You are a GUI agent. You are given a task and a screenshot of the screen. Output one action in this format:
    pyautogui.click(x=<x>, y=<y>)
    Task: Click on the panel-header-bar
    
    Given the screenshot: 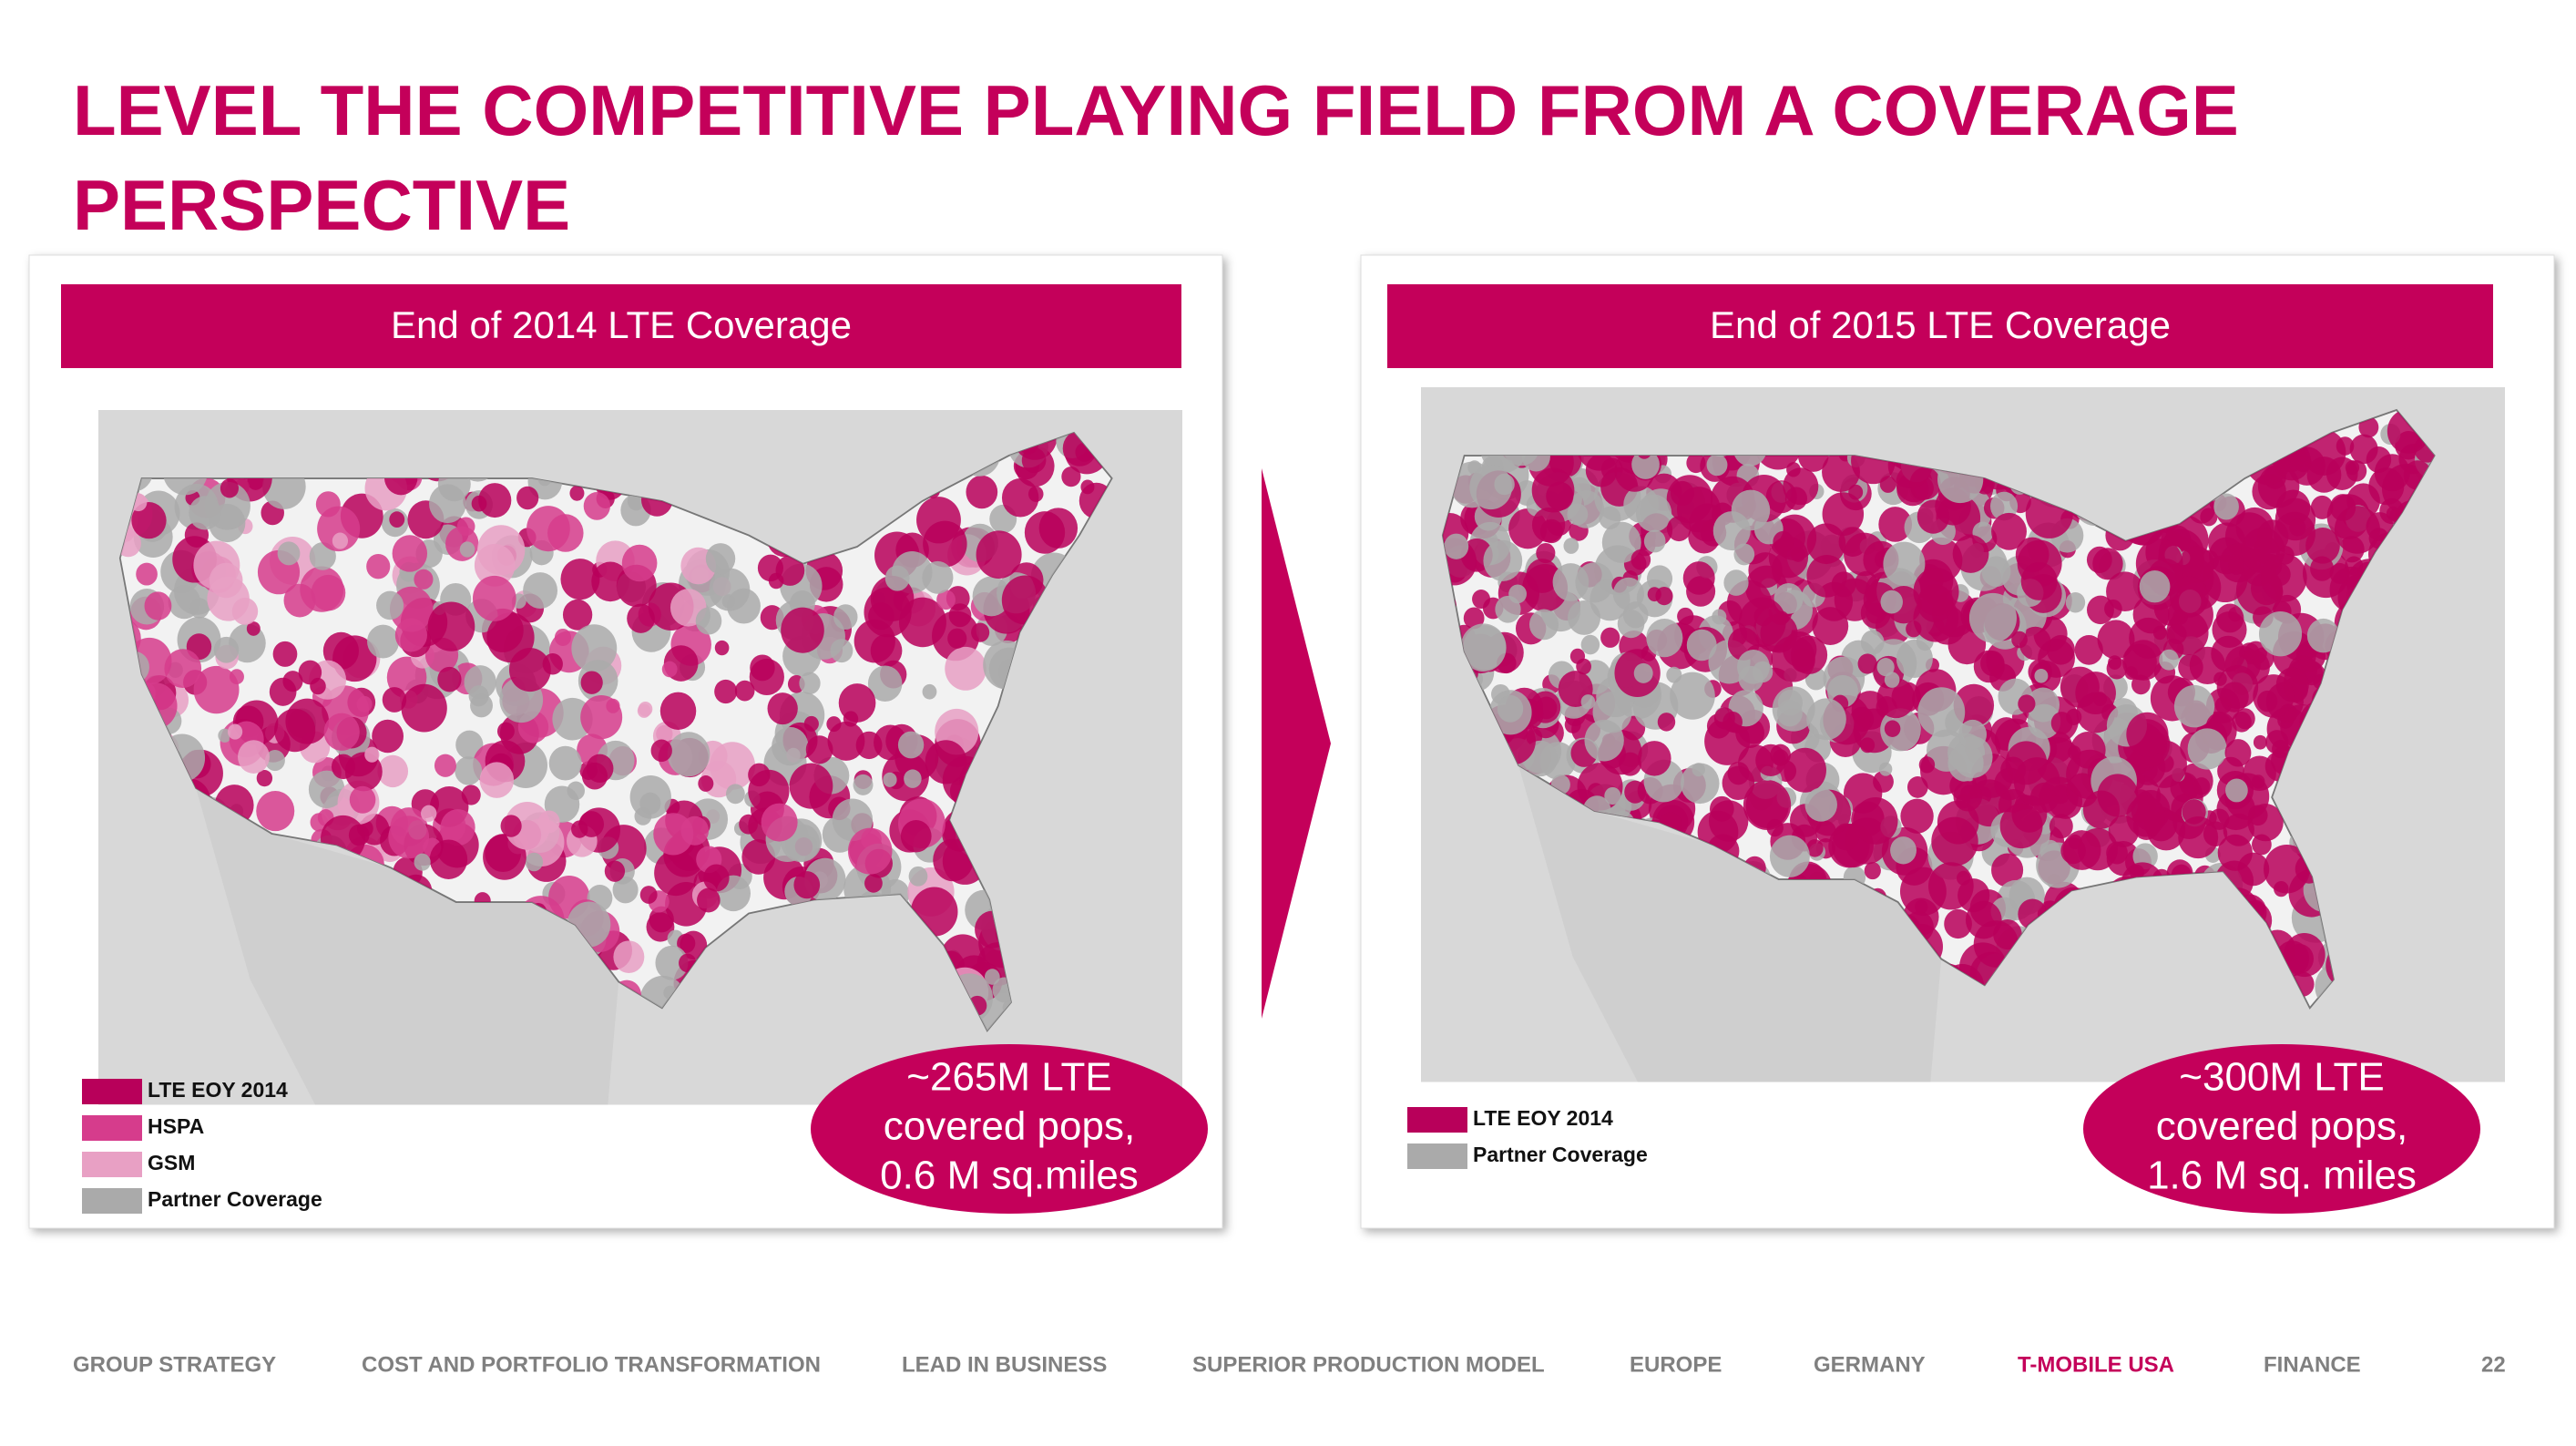 What is the action you would take?
    pyautogui.click(x=1940, y=326)
    